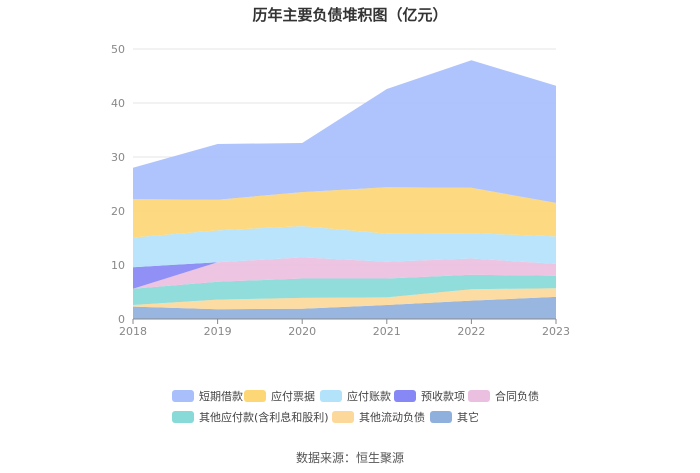 The image size is (700, 473). Describe the element at coordinates (118, 157) in the screenshot. I see `y-tick-label-30: 30` at that location.